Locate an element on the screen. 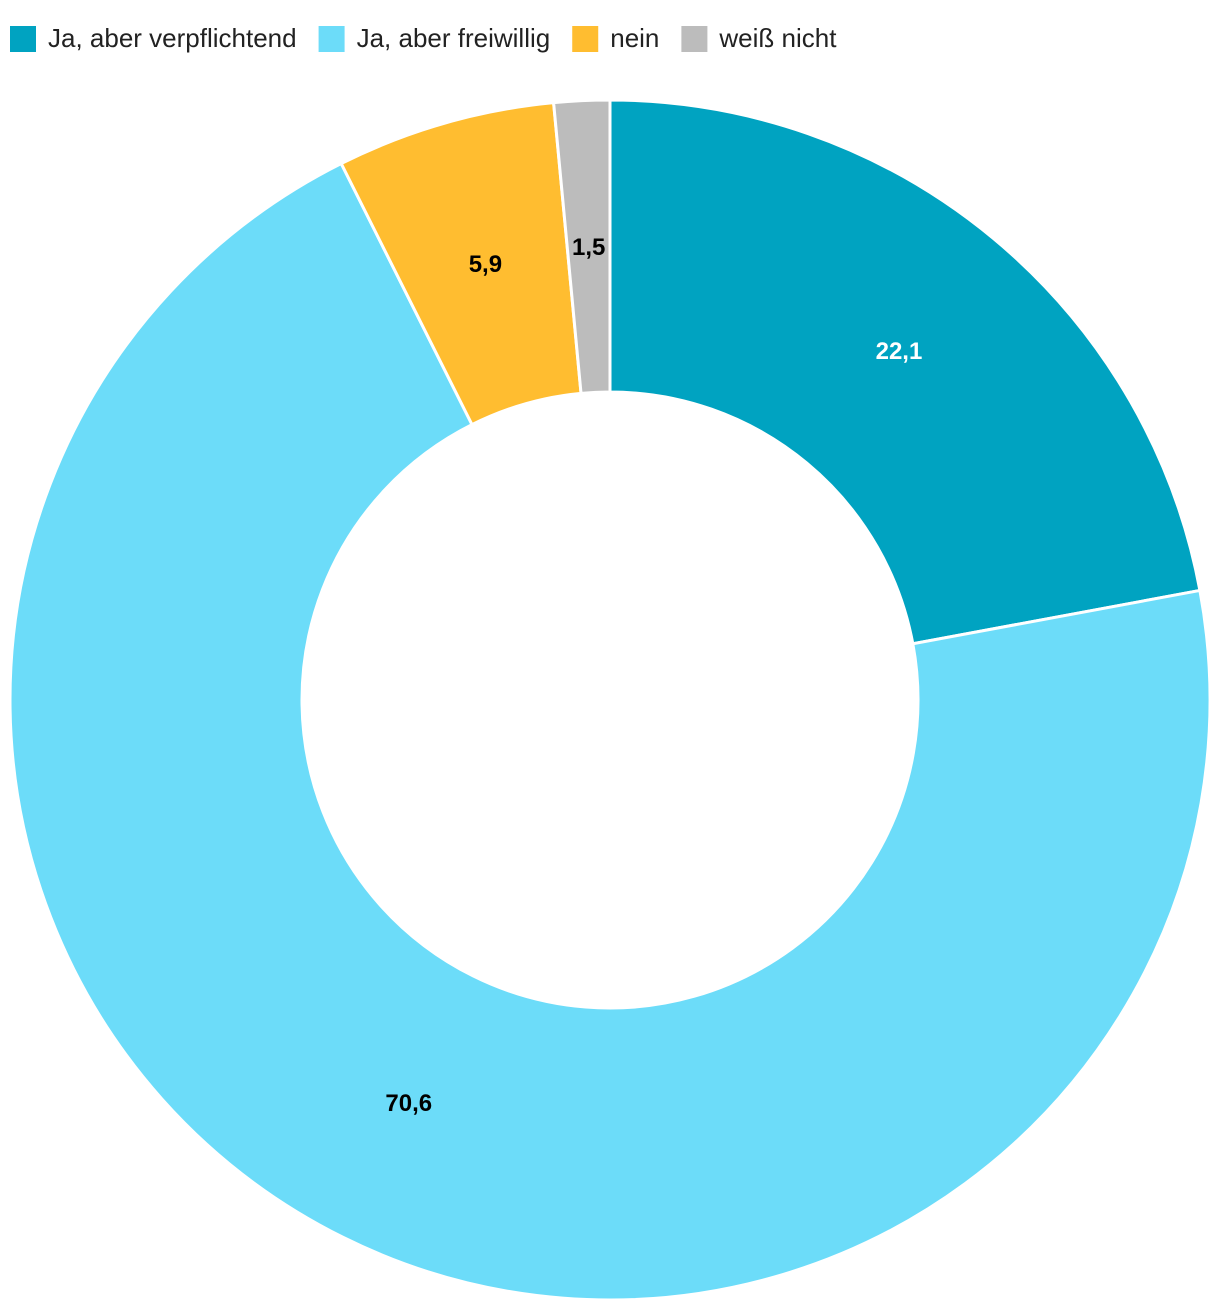  legend-label: weiß nicht is located at coordinates (777, 38).